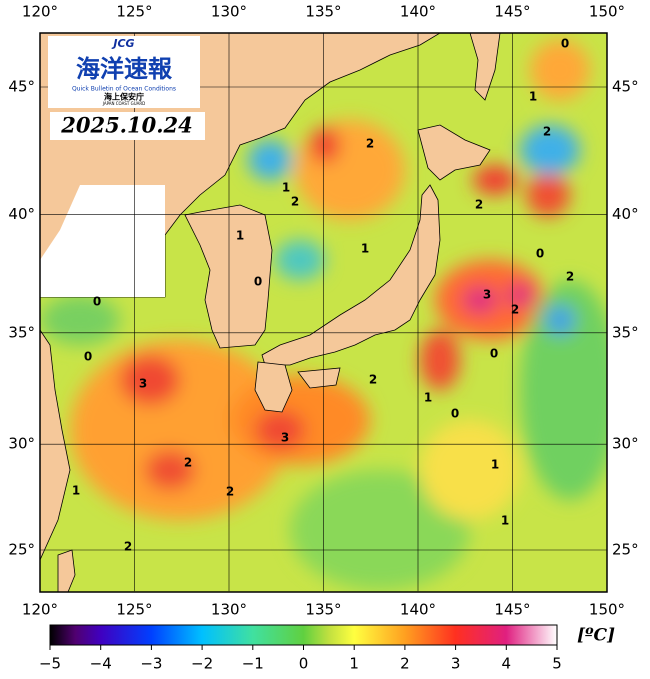  I want to click on colorbar-tick-label: −4, so click(101, 664).